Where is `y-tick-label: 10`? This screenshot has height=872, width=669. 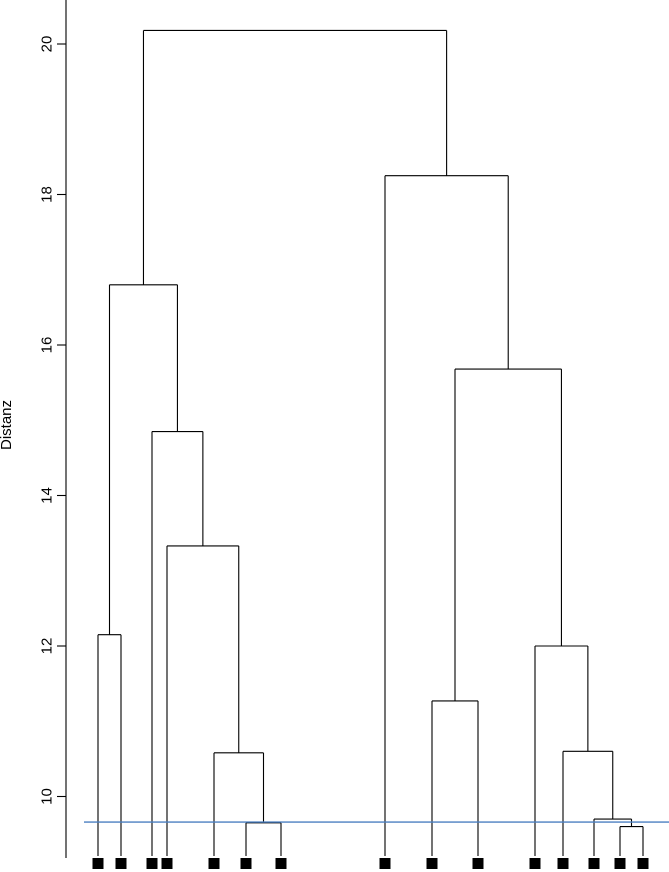 y-tick-label: 10 is located at coordinates (46, 796).